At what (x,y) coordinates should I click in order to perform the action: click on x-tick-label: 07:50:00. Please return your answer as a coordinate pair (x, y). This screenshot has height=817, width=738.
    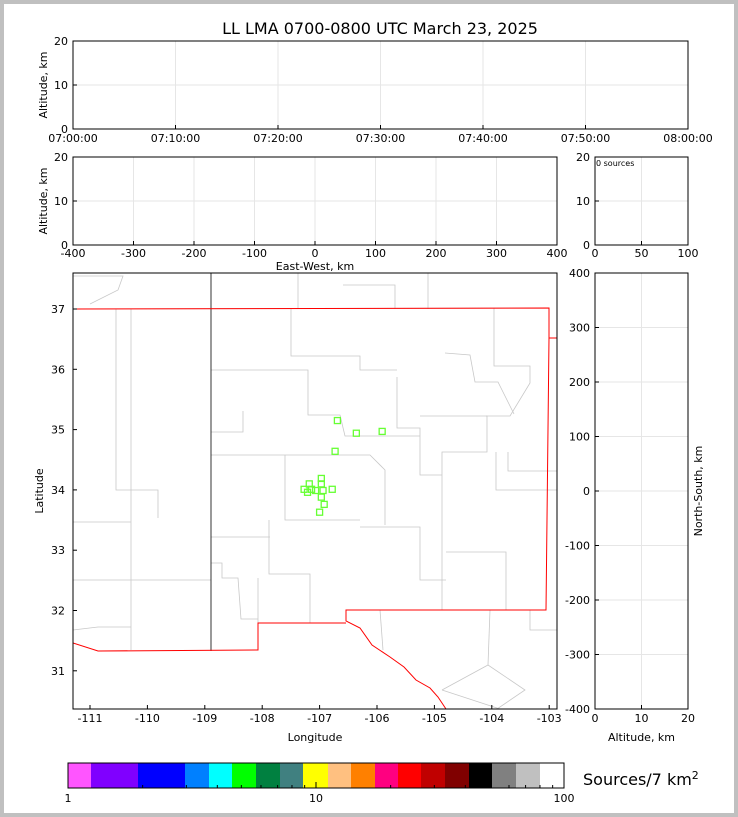
    Looking at the image, I should click on (585, 138).